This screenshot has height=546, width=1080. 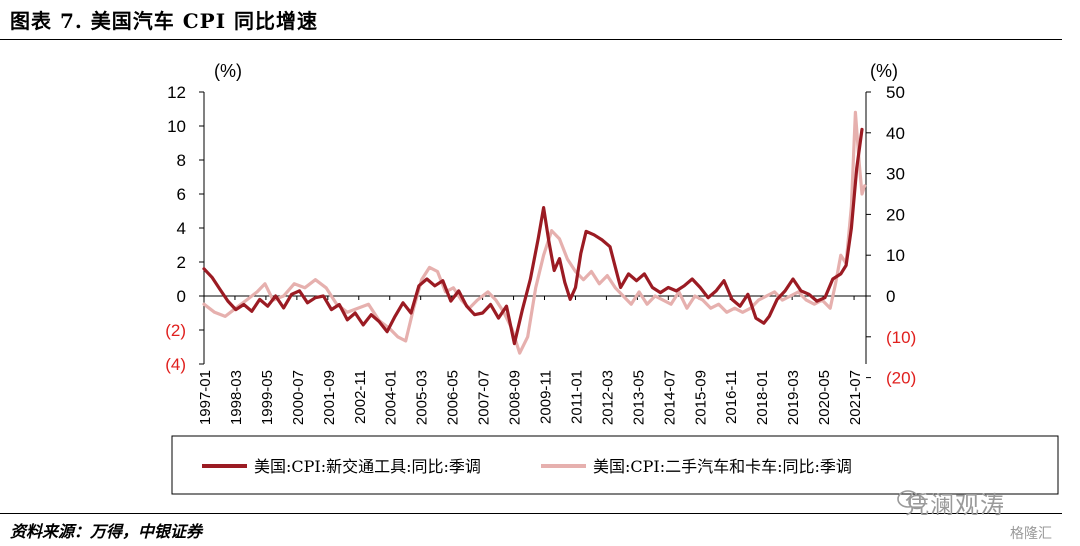 What do you see at coordinates (298, 397) in the screenshot?
I see `x-tick-label: 2000-07` at bounding box center [298, 397].